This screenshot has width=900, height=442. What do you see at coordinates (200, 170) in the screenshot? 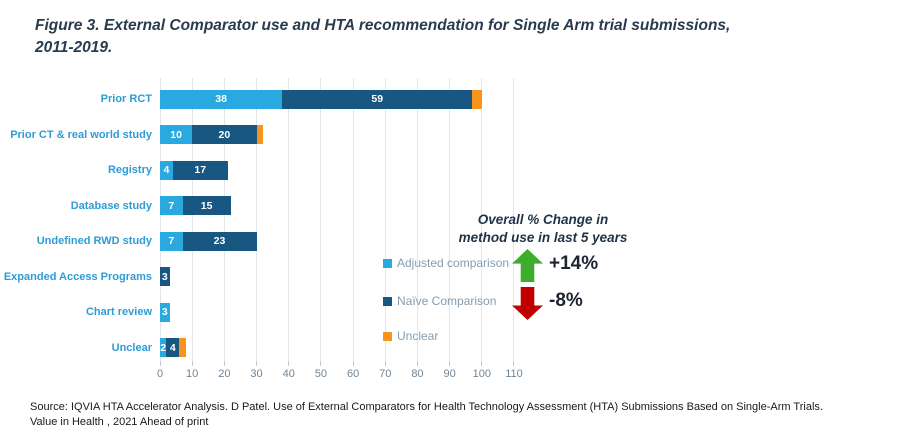
I see `bar-segment: 17` at bounding box center [200, 170].